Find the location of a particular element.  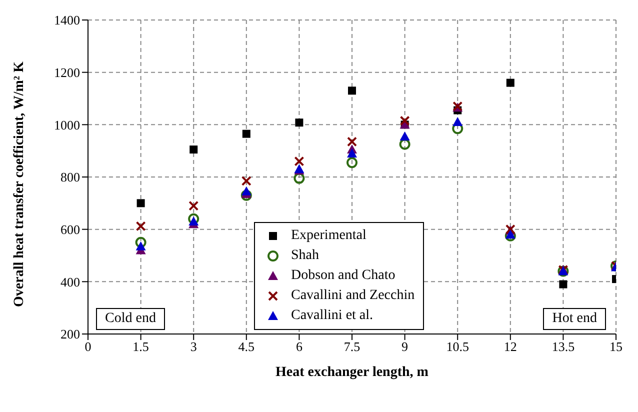

y-tick-label: 200 is located at coordinates (70, 334).